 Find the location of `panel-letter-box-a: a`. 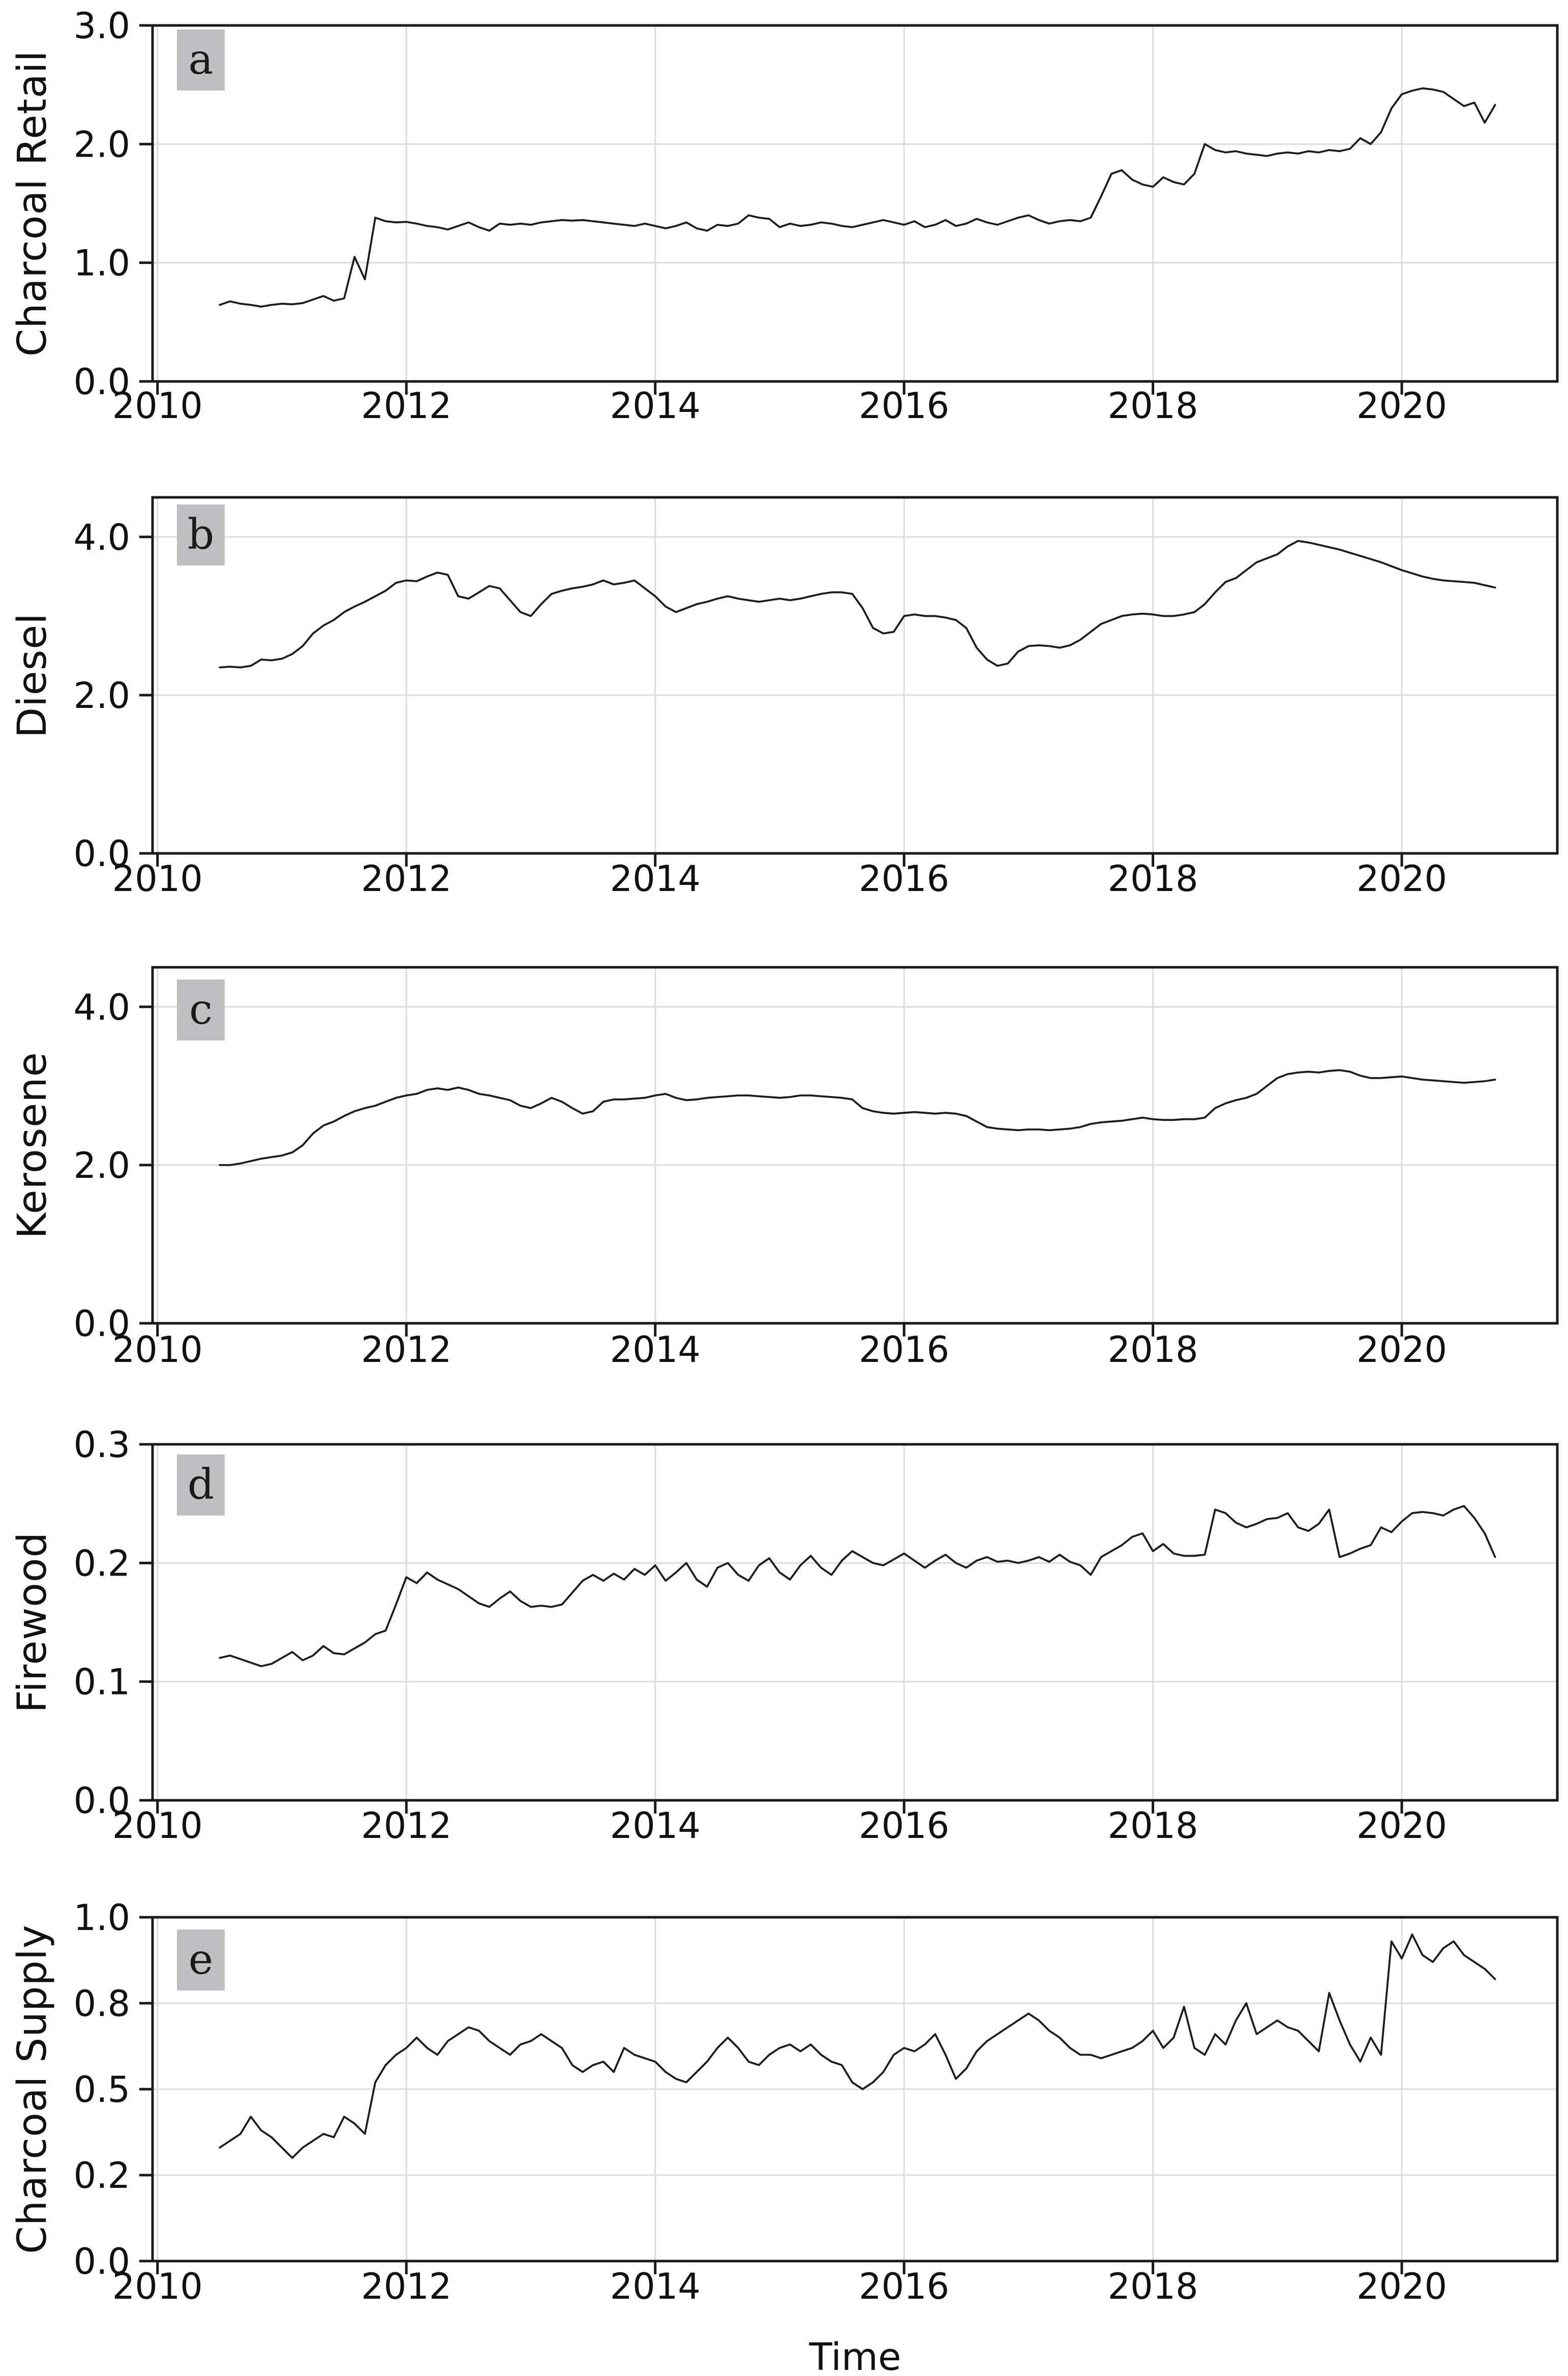

panel-letter-box-a: a is located at coordinates (201, 60).